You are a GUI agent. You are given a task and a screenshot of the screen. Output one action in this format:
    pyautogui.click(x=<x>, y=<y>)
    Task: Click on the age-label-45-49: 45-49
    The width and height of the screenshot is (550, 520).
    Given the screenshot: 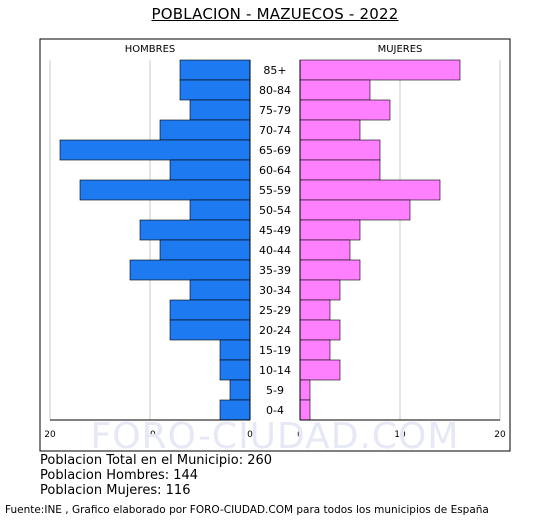 What is the action you would take?
    pyautogui.click(x=275, y=230)
    